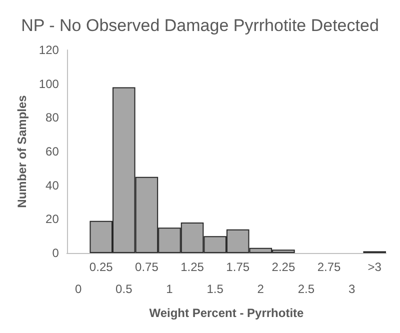  What do you see at coordinates (124, 289) in the screenshot?
I see `x-tick-label: 0.5` at bounding box center [124, 289].